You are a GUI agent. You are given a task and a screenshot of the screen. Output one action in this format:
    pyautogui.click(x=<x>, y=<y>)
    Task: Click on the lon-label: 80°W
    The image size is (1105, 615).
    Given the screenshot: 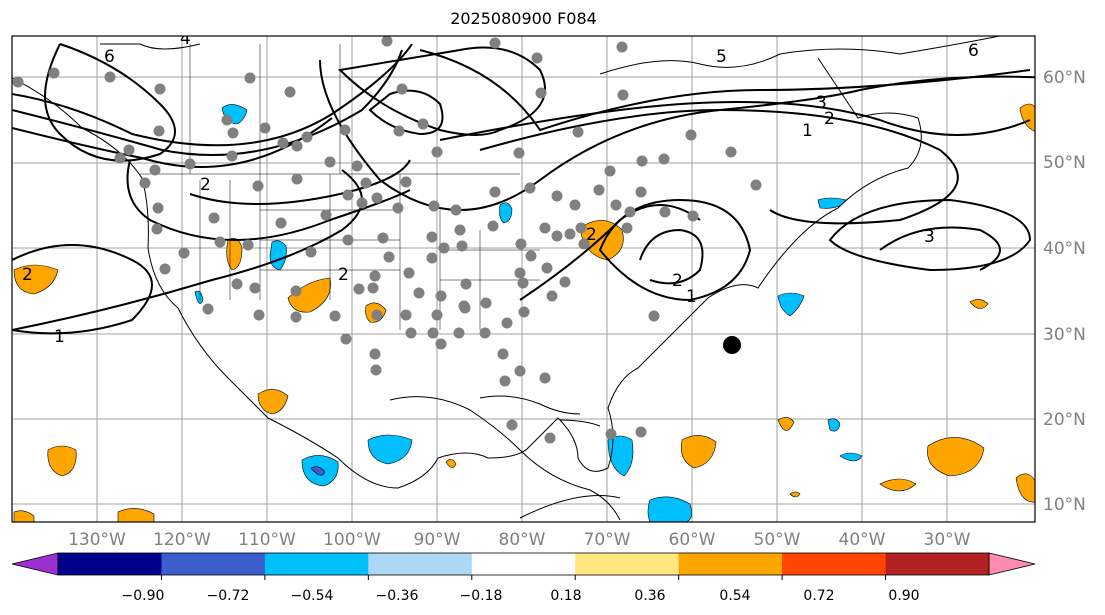 What is the action you would take?
    pyautogui.click(x=522, y=540)
    